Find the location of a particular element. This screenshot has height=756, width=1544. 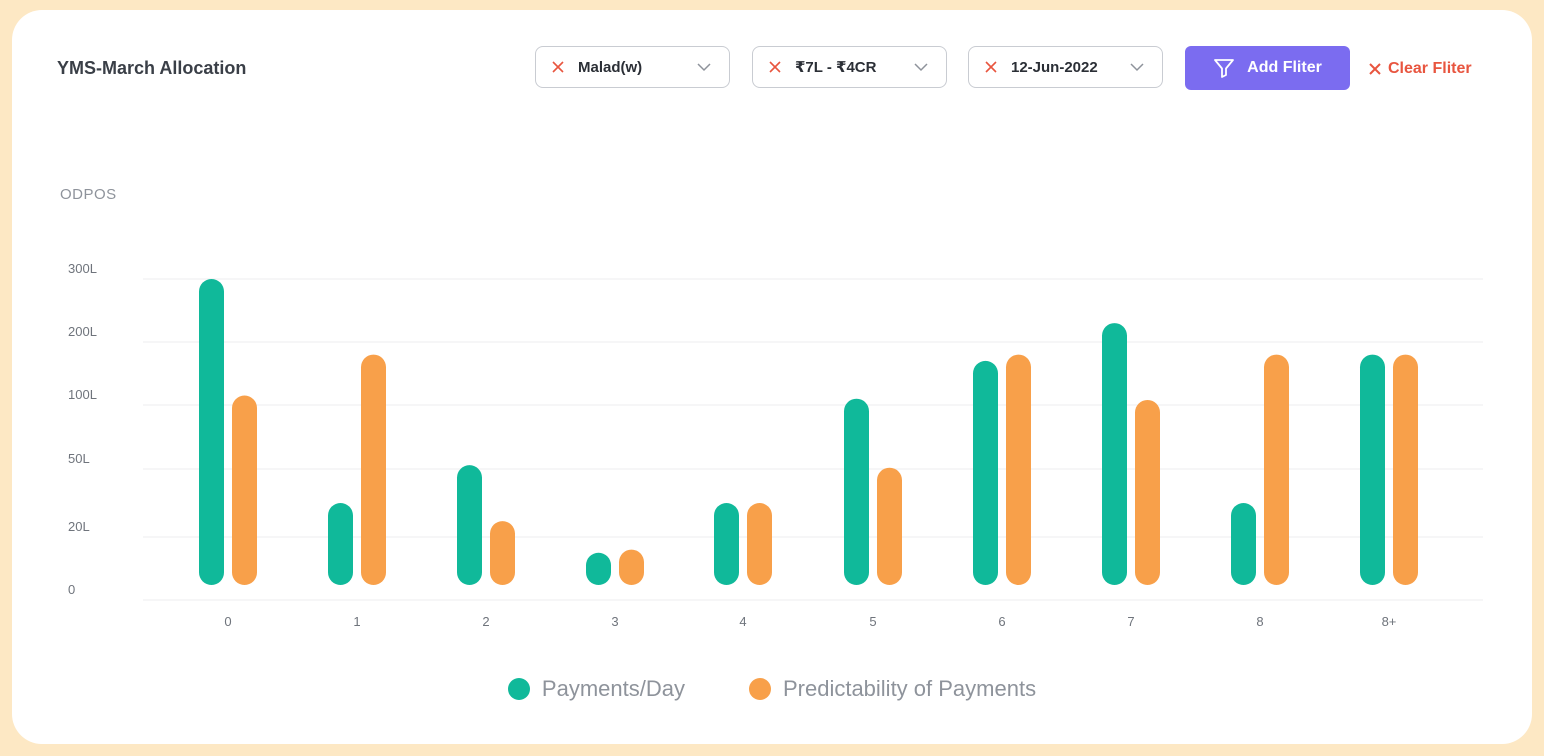

x-tick-label: 5 is located at coordinates (872, 621).